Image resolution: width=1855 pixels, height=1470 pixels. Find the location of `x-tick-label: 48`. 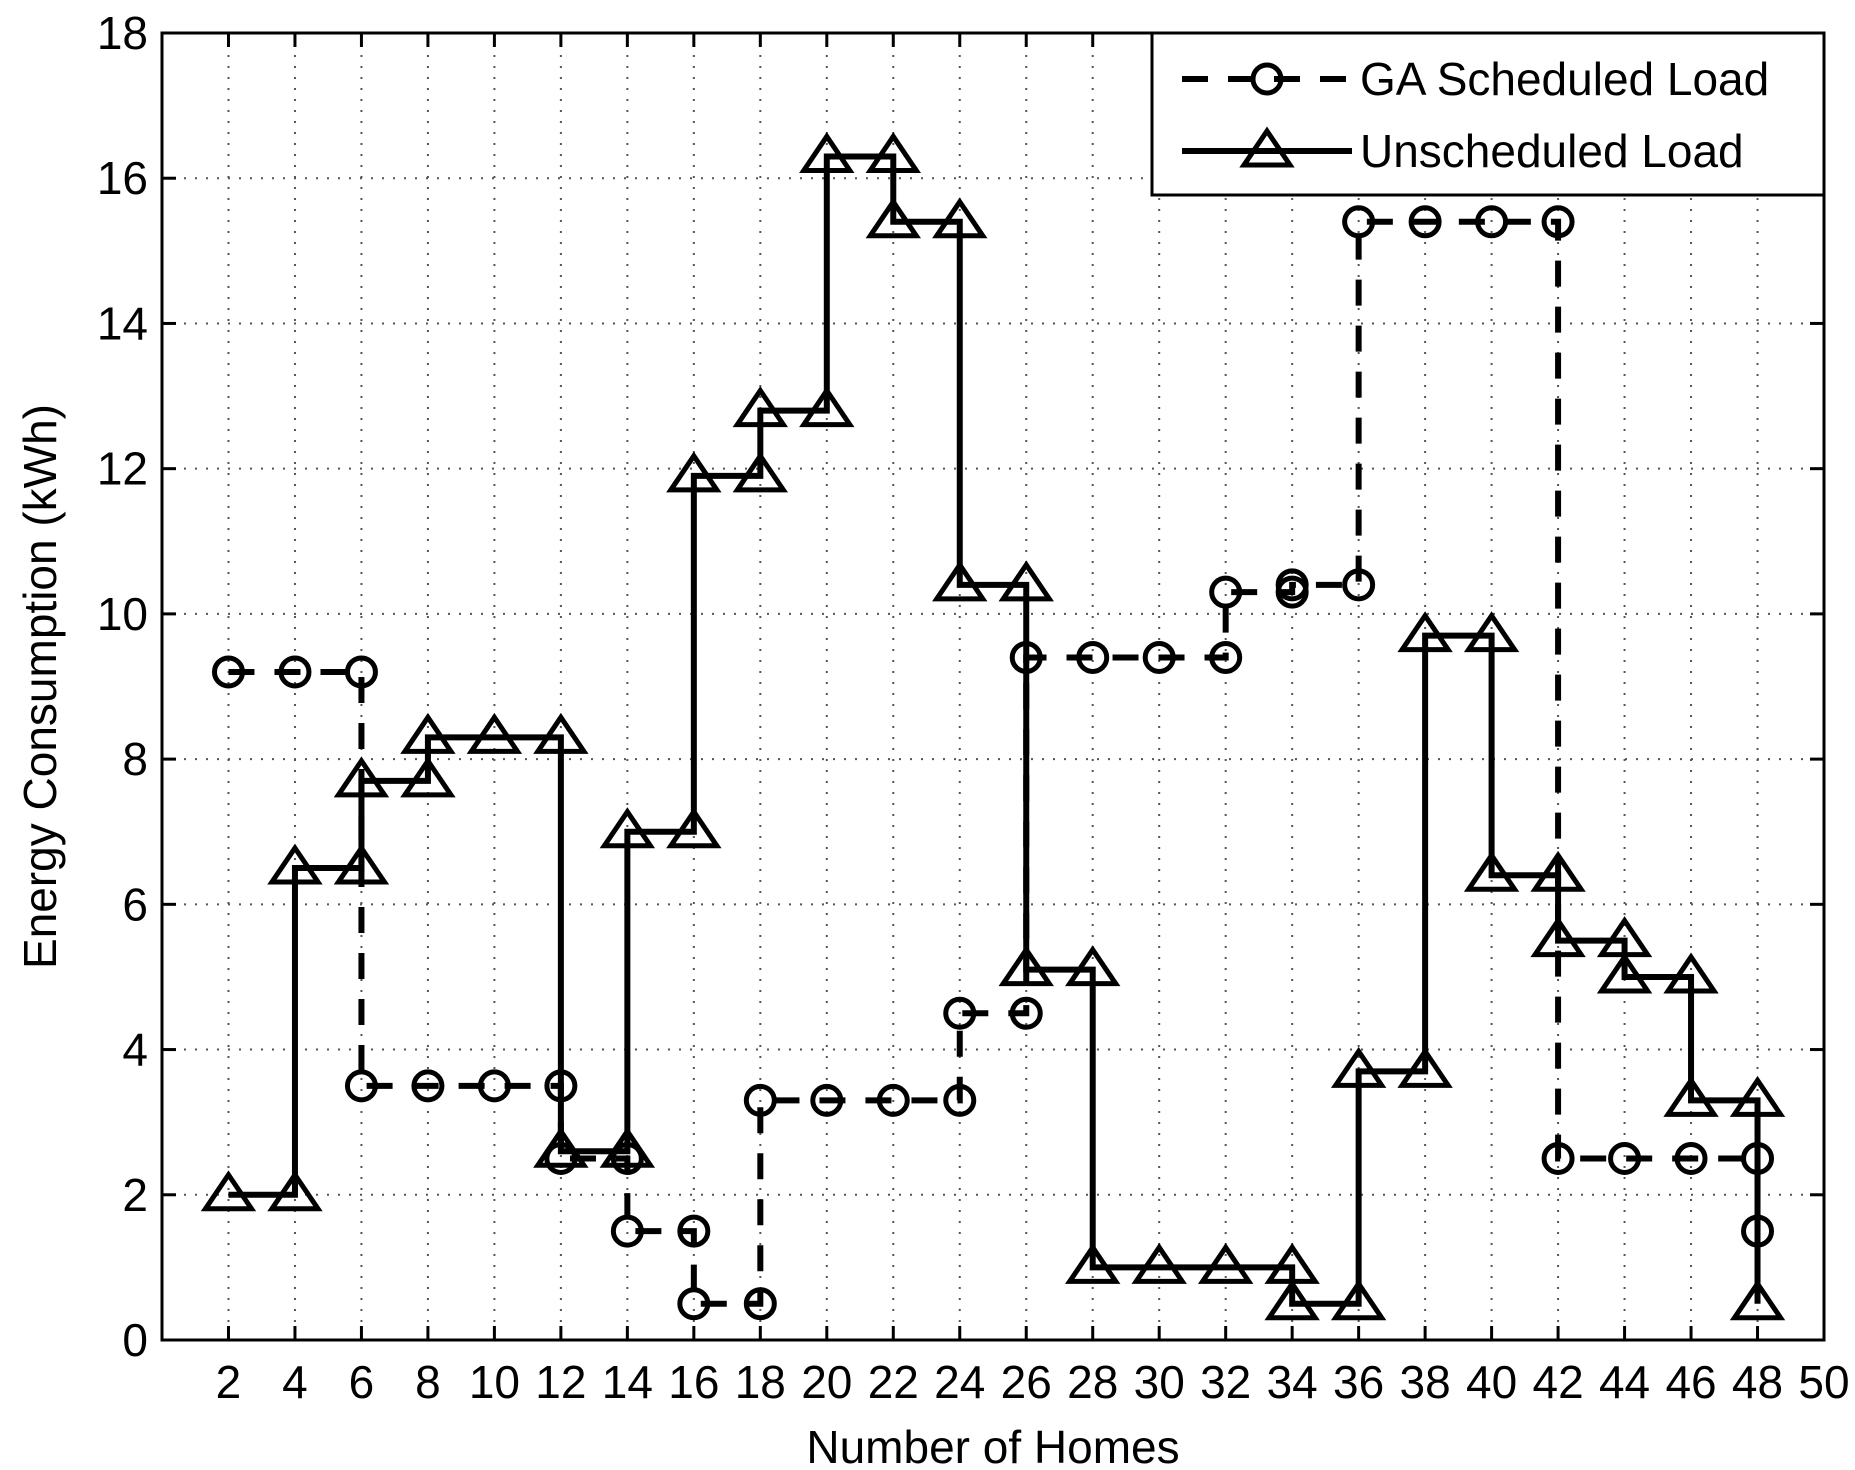

x-tick-label: 48 is located at coordinates (1757, 1382).